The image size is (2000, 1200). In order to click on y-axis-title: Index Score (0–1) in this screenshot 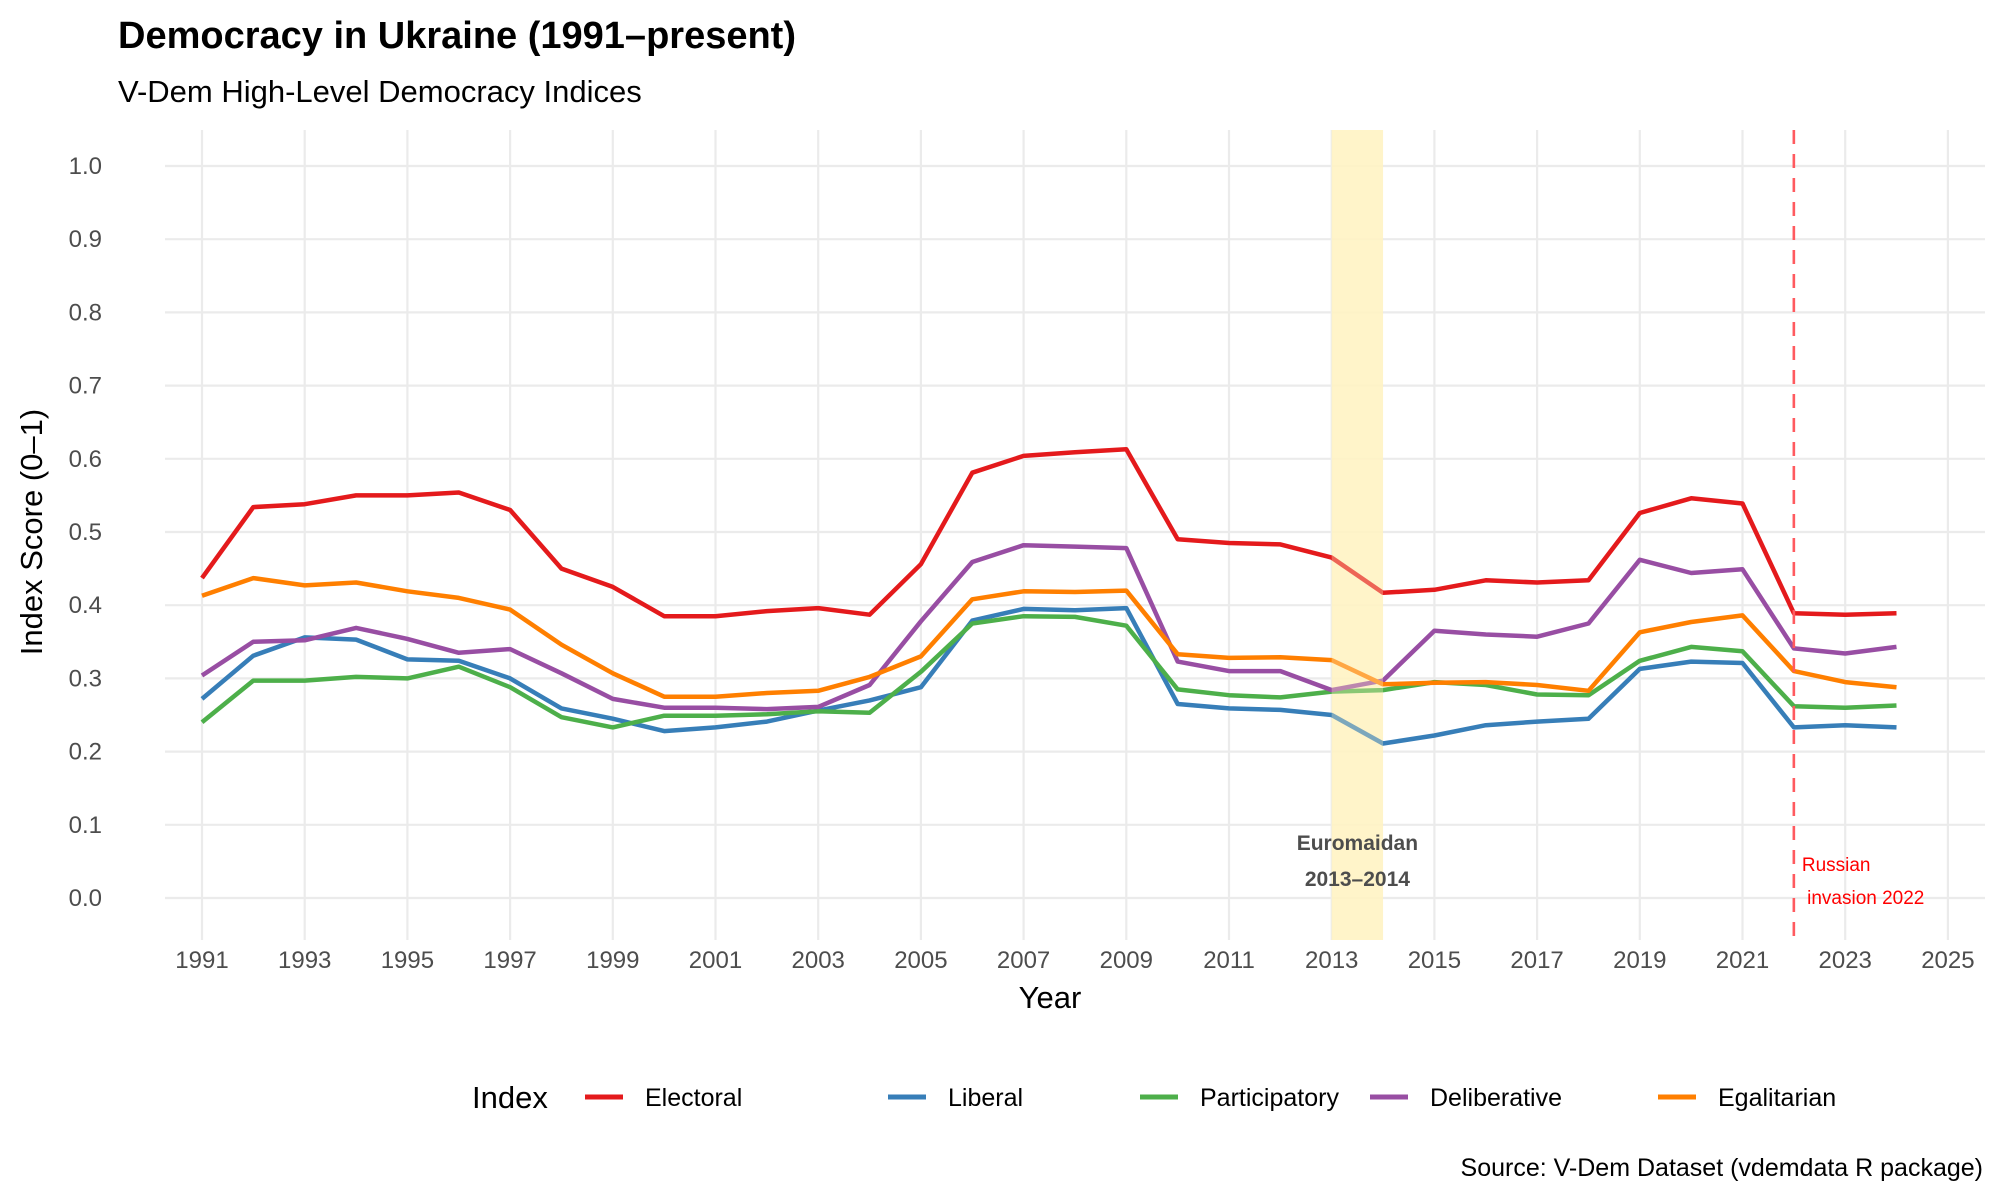, I will do `click(31, 532)`.